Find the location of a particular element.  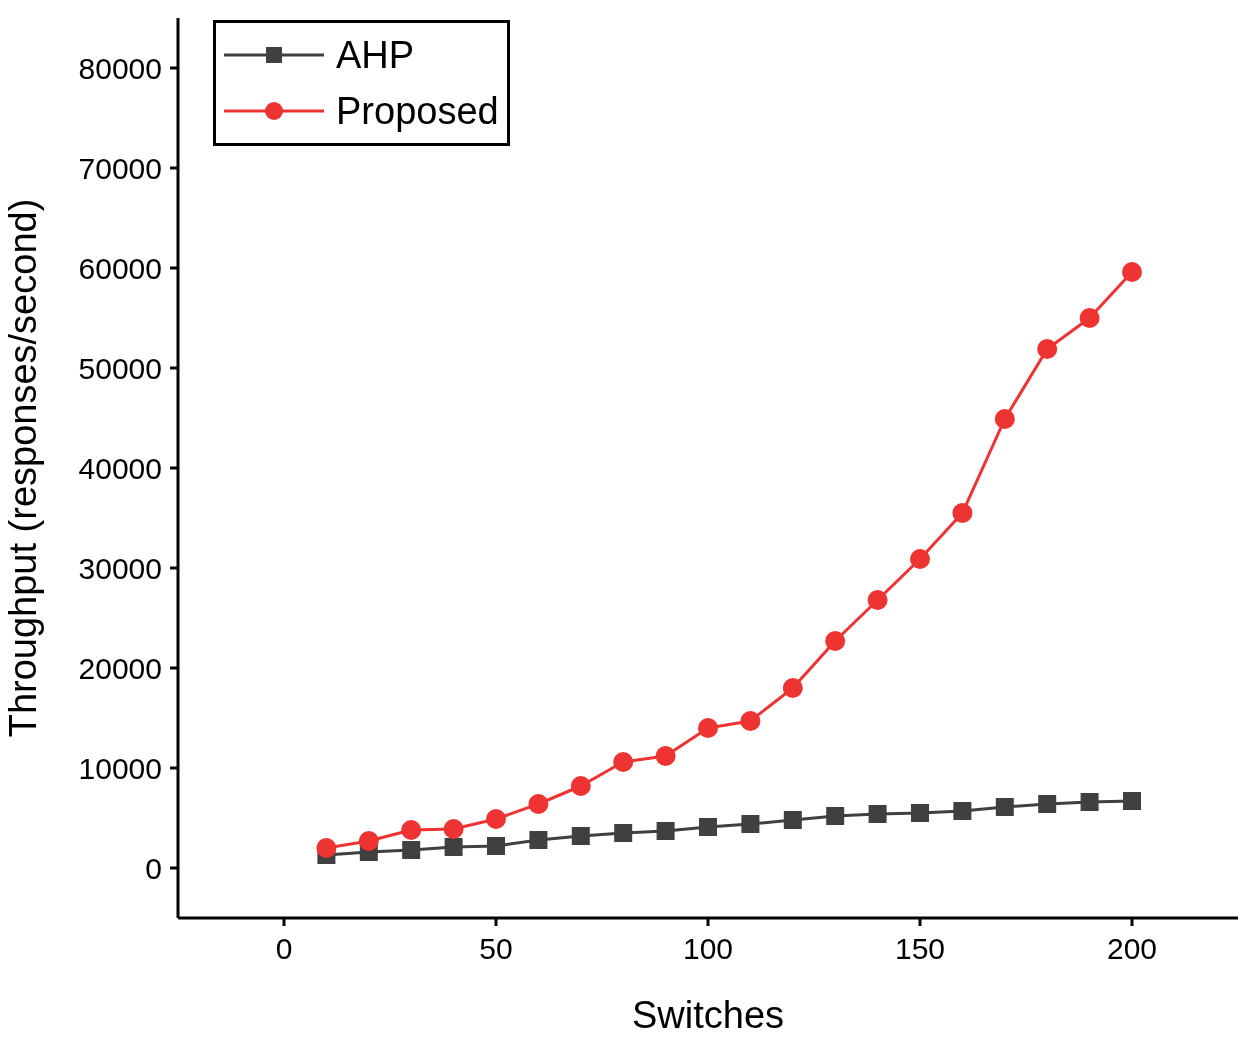

legend-label: Proposed is located at coordinates (417, 111).